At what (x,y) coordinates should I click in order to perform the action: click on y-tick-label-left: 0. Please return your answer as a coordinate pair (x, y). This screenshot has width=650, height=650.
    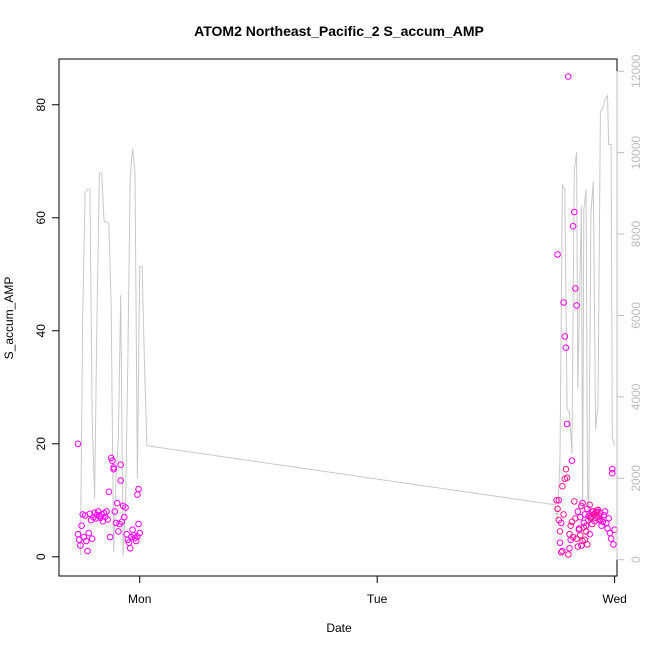
    Looking at the image, I should click on (41, 556).